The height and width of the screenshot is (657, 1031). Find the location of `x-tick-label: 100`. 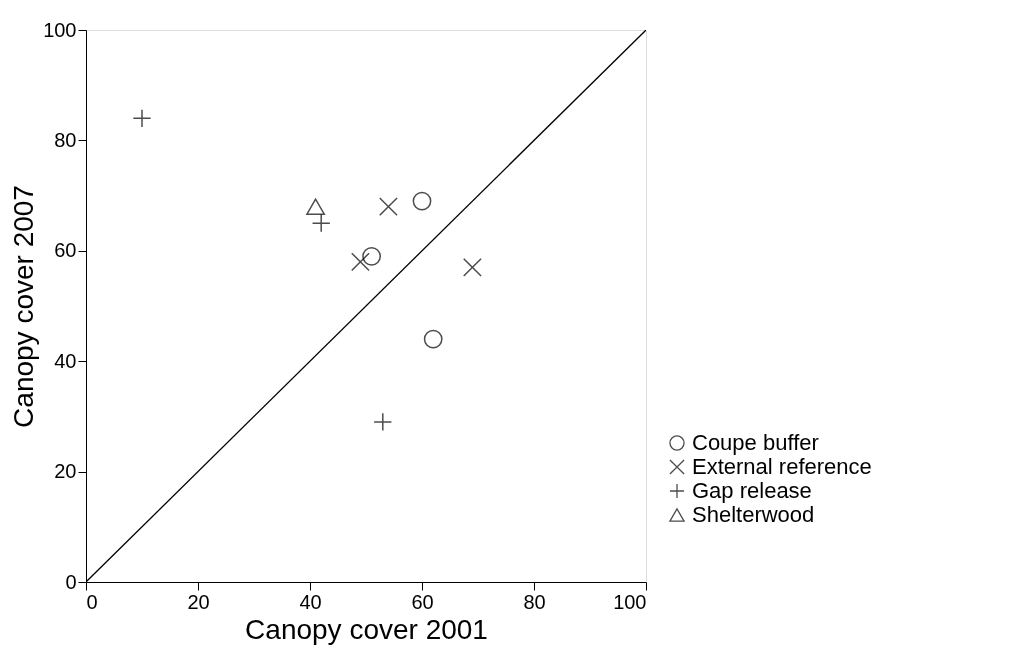

x-tick-label: 100 is located at coordinates (630, 601).